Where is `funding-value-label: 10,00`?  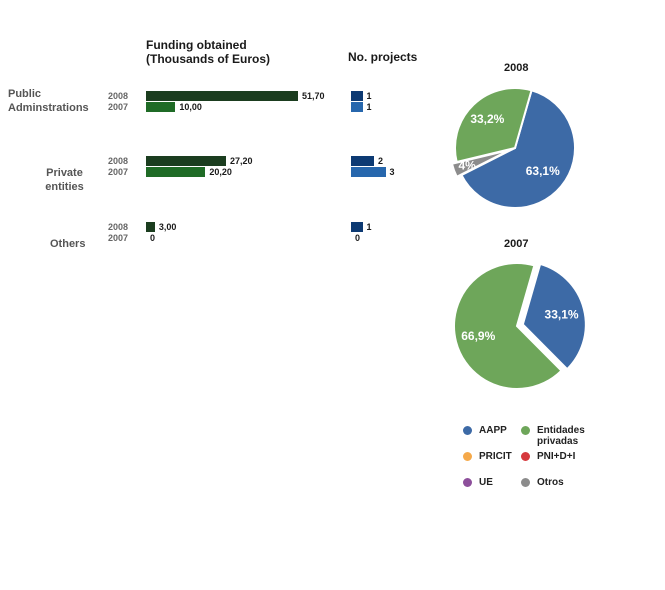 funding-value-label: 10,00 is located at coordinates (190, 107).